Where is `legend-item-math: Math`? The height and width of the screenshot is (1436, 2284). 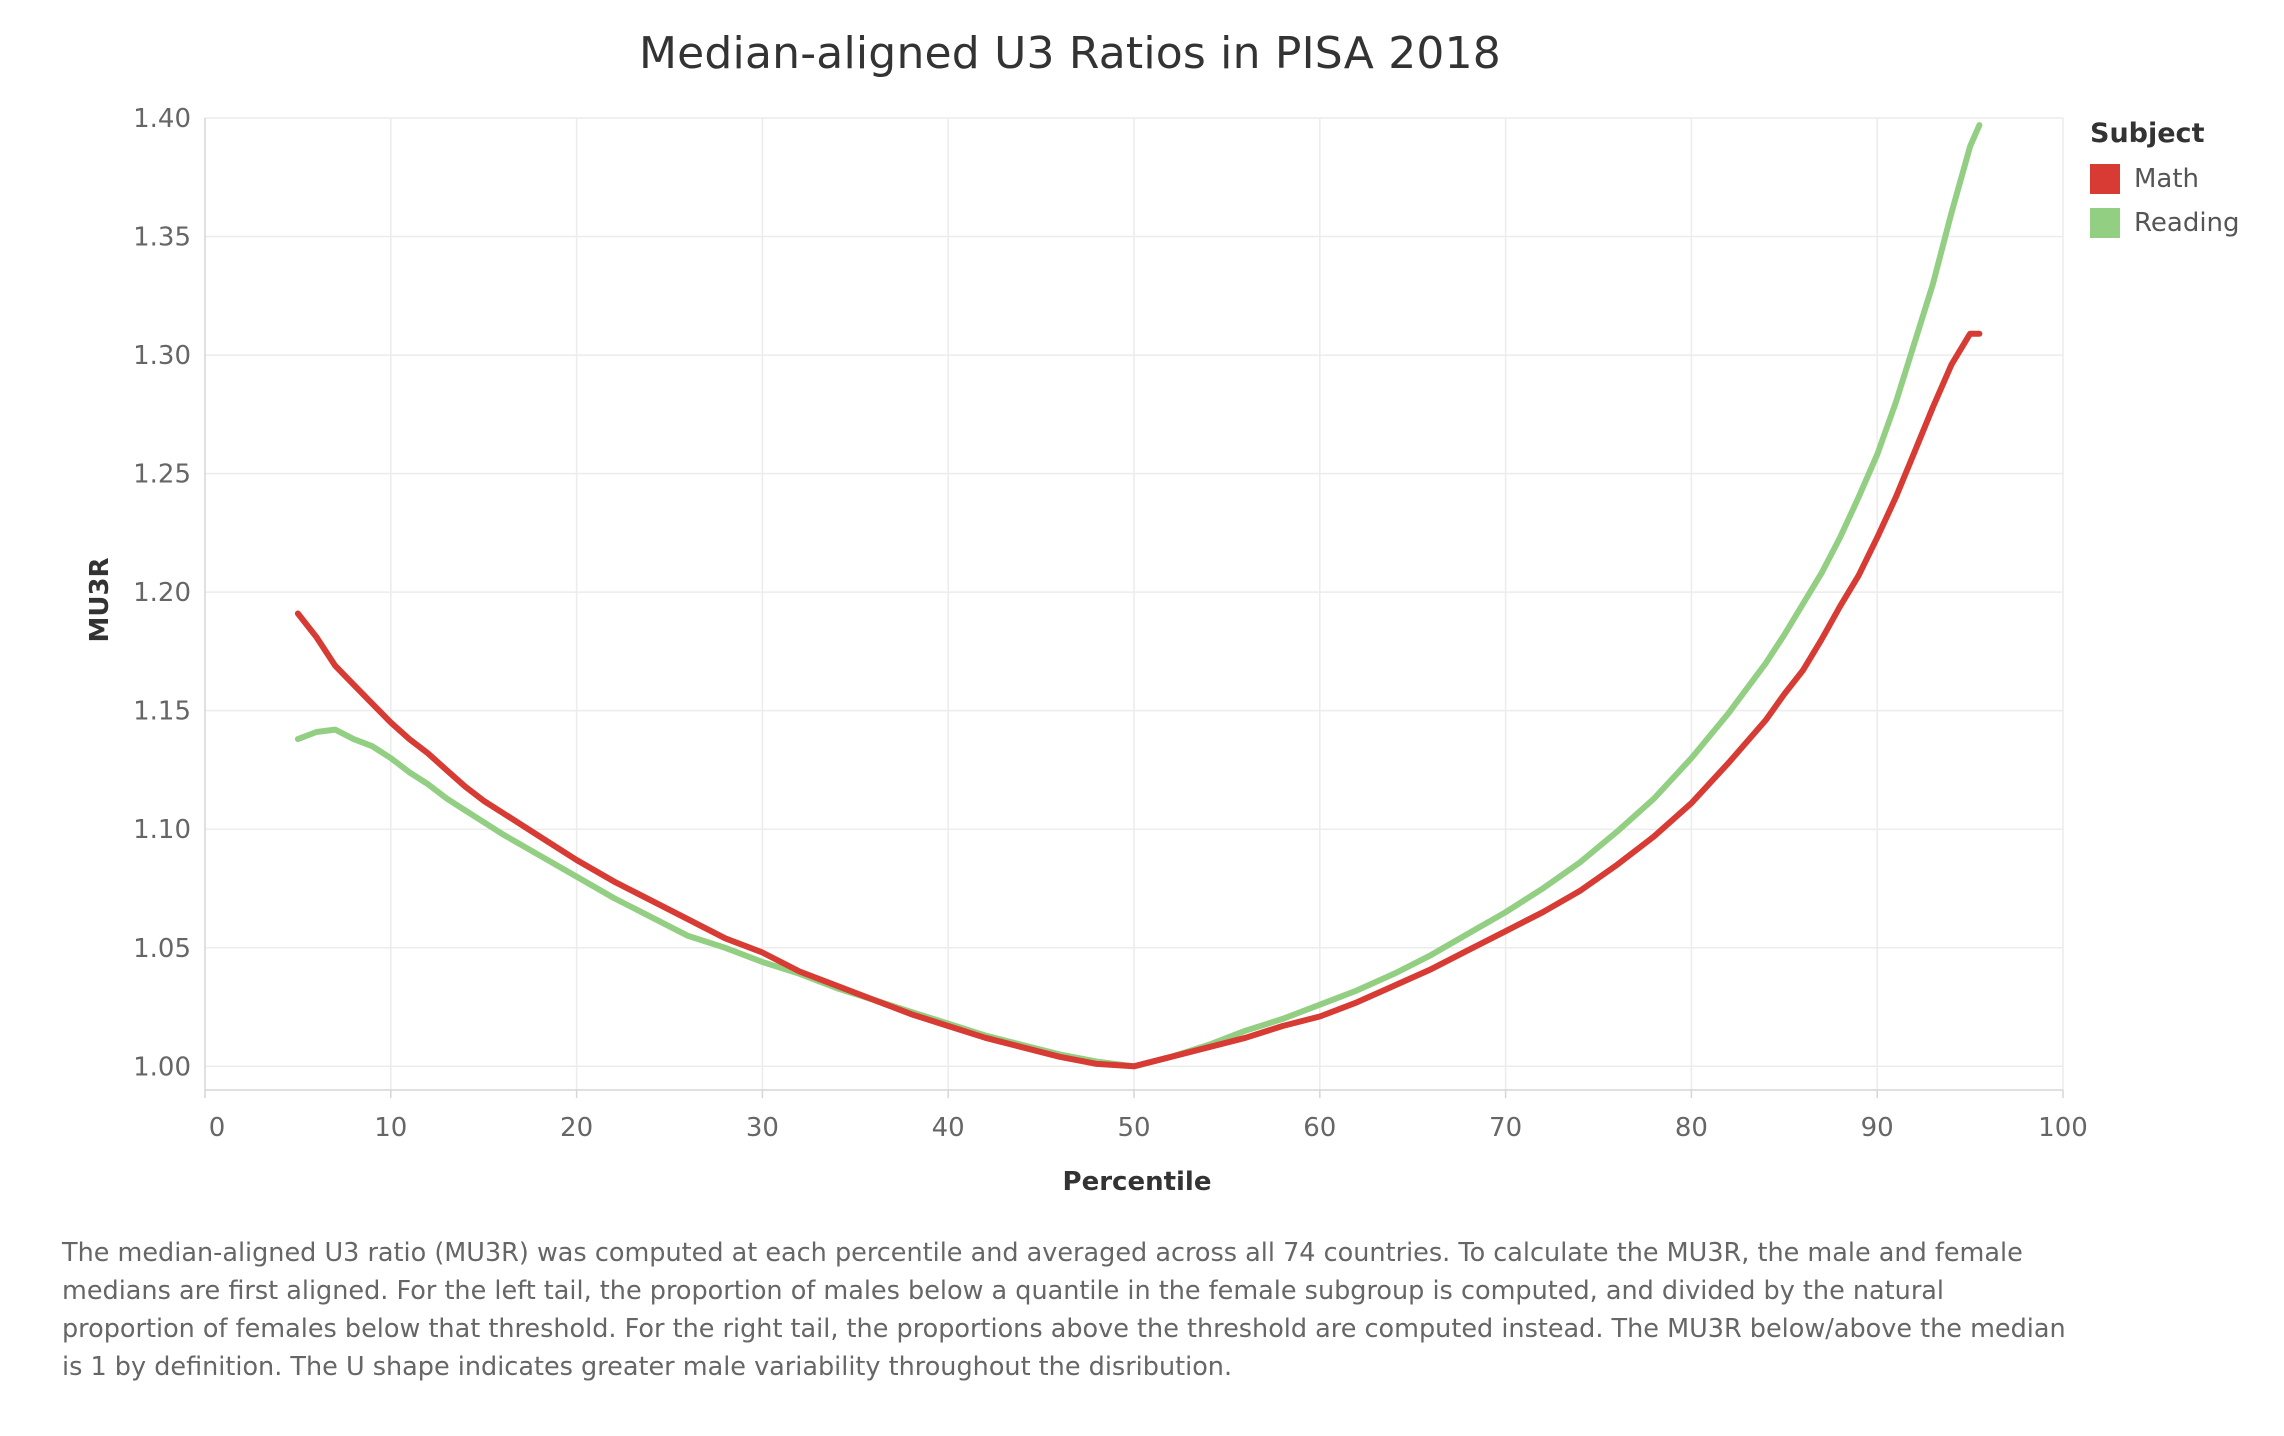
legend-item-math: Math is located at coordinates (2185, 179).